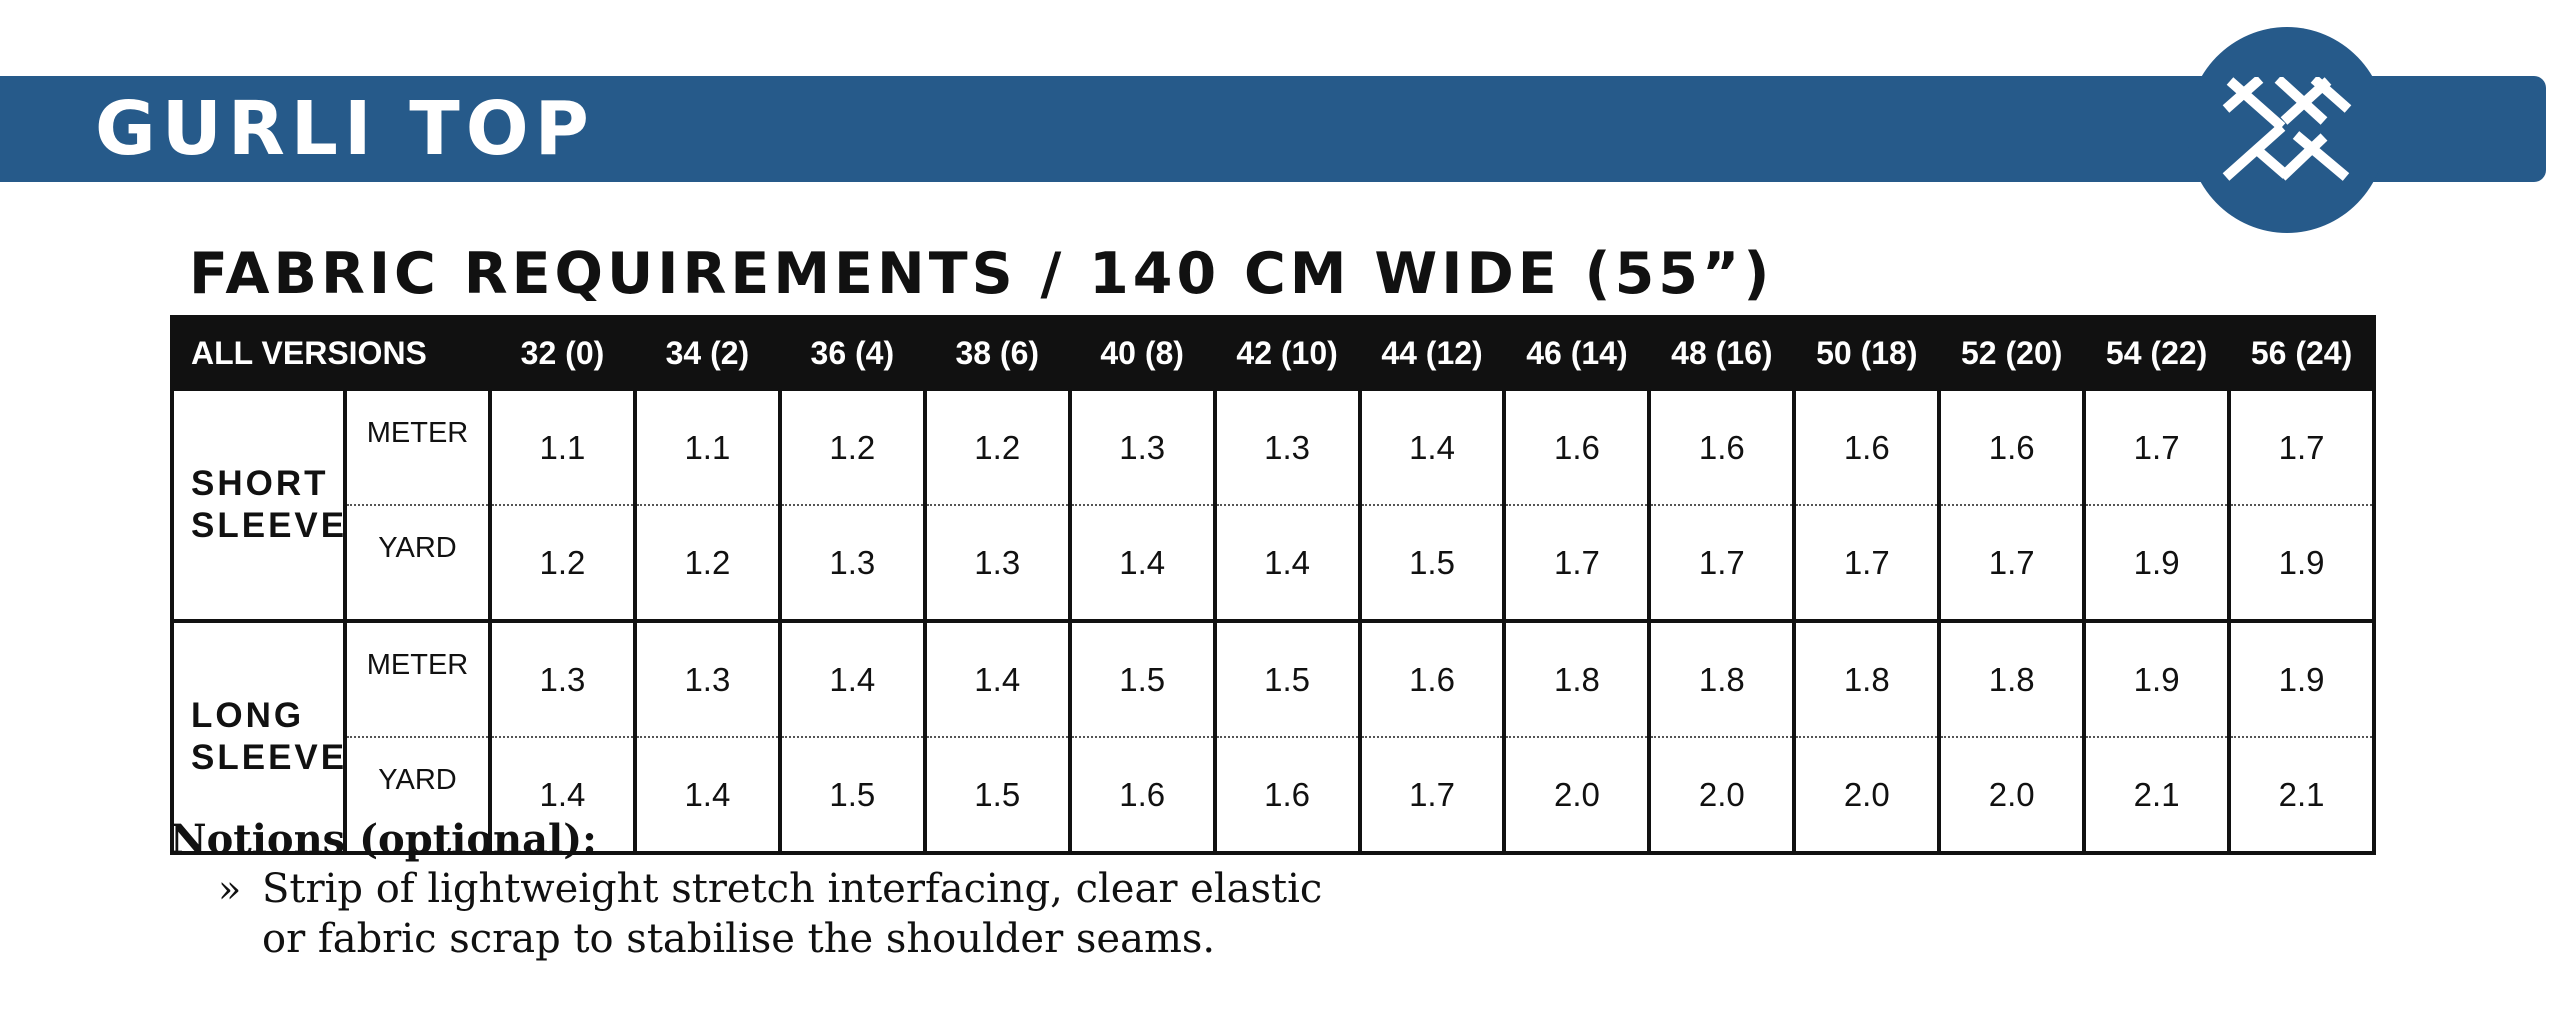 This screenshot has width=2550, height=1009. What do you see at coordinates (260, 483) in the screenshot?
I see `group-label-line: SHORT` at bounding box center [260, 483].